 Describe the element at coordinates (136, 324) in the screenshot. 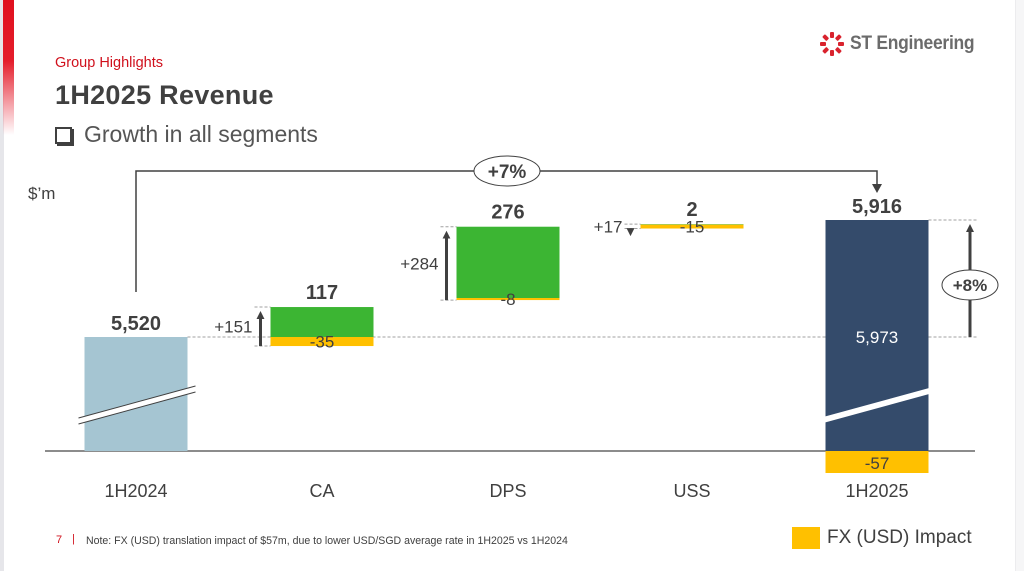

I see `value-label-1h2024: 5,520` at that location.